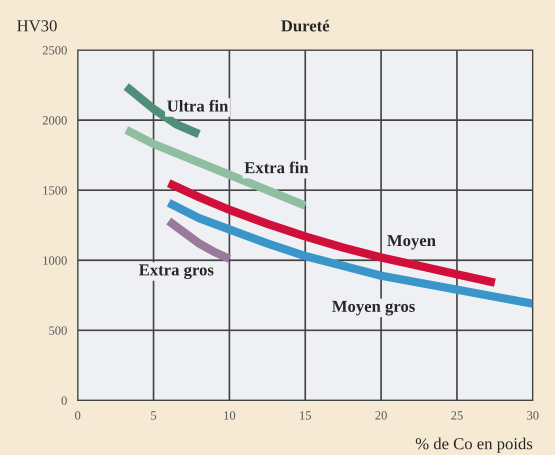 This screenshot has height=455, width=555. I want to click on y-tick-label: 1500, so click(55, 190).